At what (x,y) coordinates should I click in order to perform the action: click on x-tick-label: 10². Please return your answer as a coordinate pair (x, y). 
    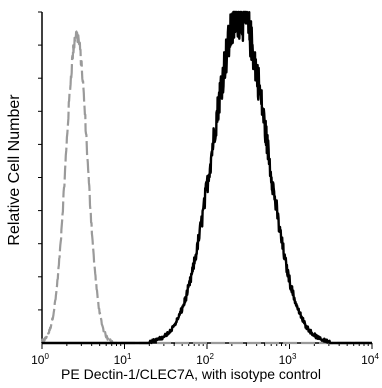
    Looking at the image, I should click on (205, 359).